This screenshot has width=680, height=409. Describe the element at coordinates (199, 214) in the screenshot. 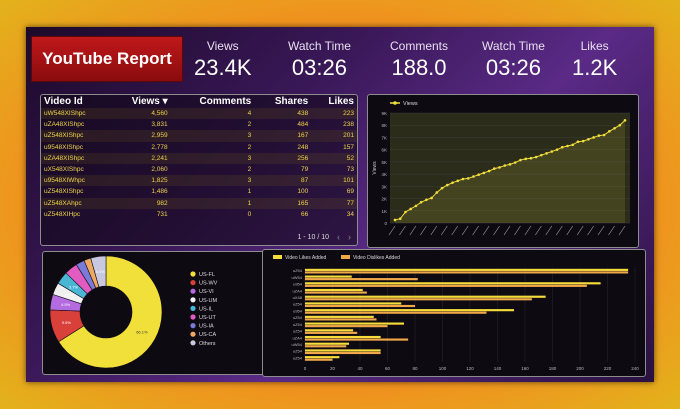

I see `table-row: uZ548XIHpc 731 0 66 34` at that location.